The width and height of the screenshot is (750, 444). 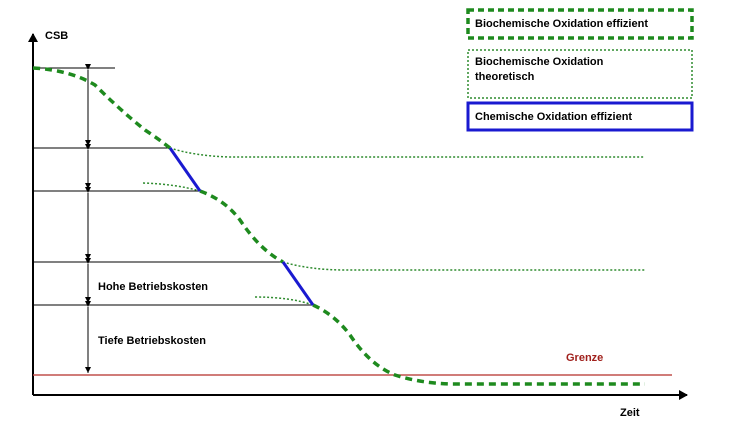 I want to click on legend-label: theoretisch, so click(x=505, y=77).